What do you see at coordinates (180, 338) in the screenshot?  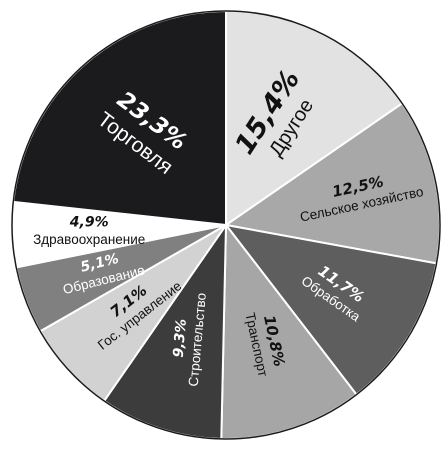 I see `slice-value-label: 9,3%` at bounding box center [180, 338].